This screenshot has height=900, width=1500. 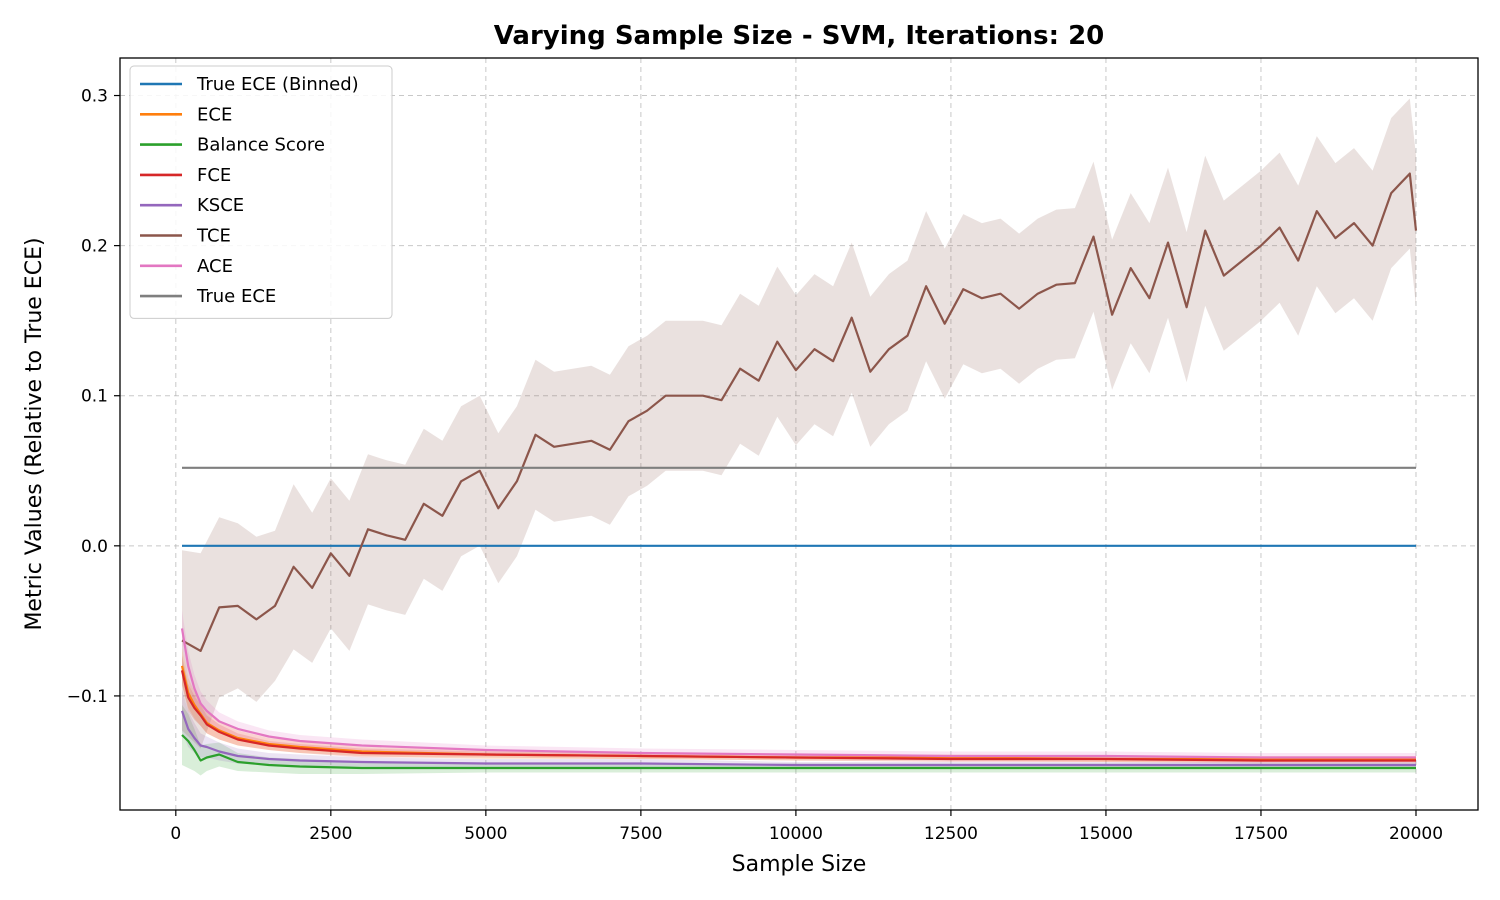 I want to click on legend-box, so click(x=261, y=192).